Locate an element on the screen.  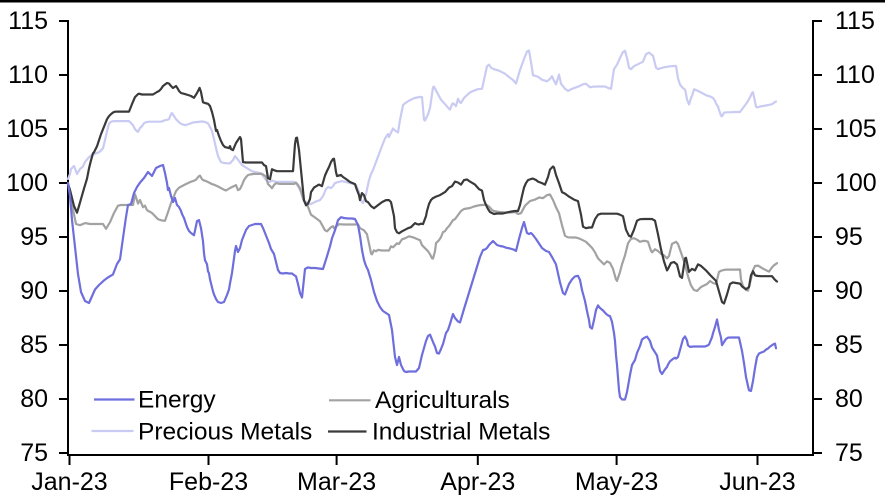
svg-text: Industrial Metals is located at coordinates (461, 432).